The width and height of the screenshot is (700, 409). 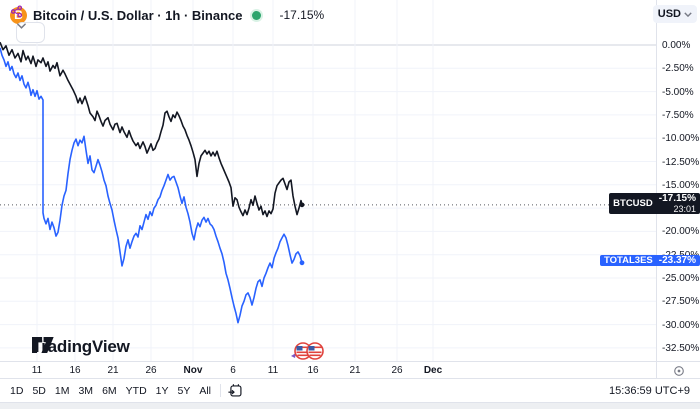 What do you see at coordinates (43, 345) in the screenshot?
I see `tradingview-logomark-icon` at bounding box center [43, 345].